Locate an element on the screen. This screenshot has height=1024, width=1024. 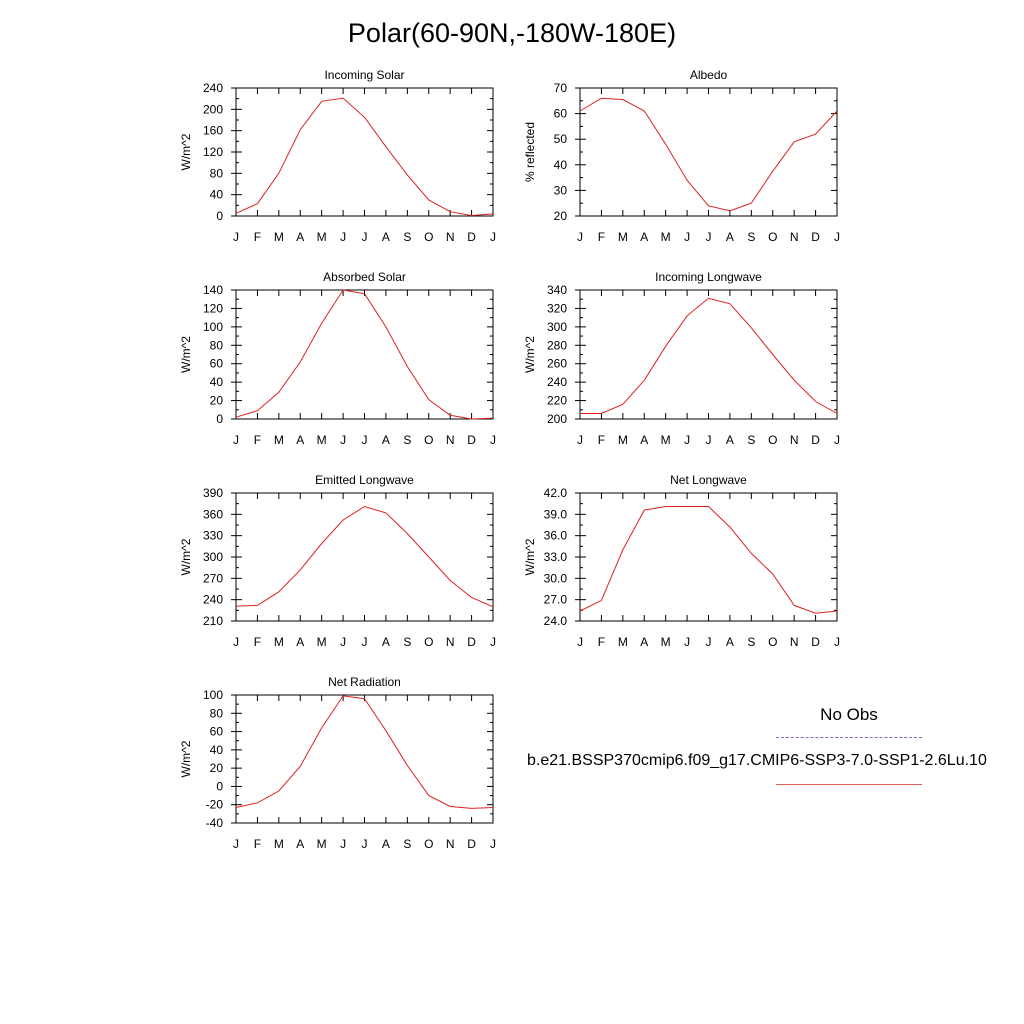
legend-obs-label: No Obs is located at coordinates (849, 714).